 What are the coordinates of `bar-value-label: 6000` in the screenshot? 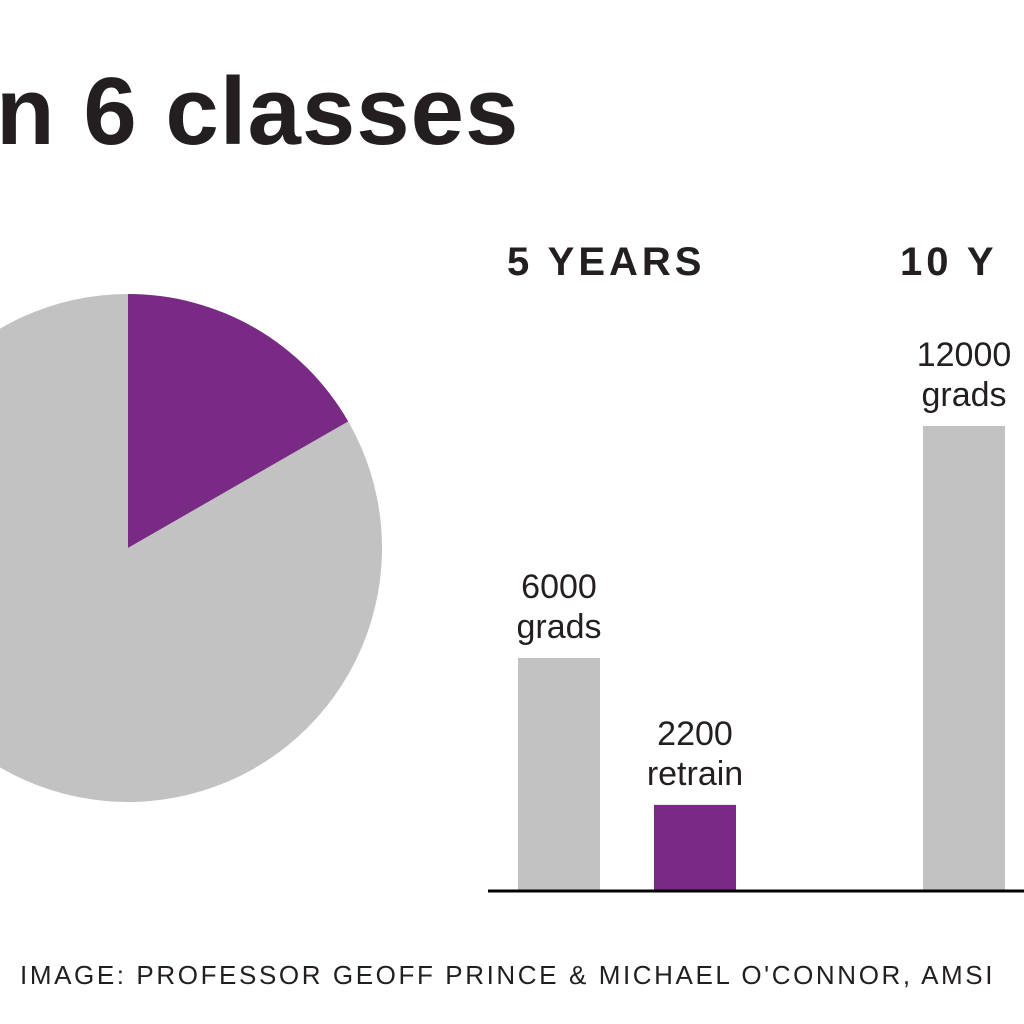 It's located at (559, 587).